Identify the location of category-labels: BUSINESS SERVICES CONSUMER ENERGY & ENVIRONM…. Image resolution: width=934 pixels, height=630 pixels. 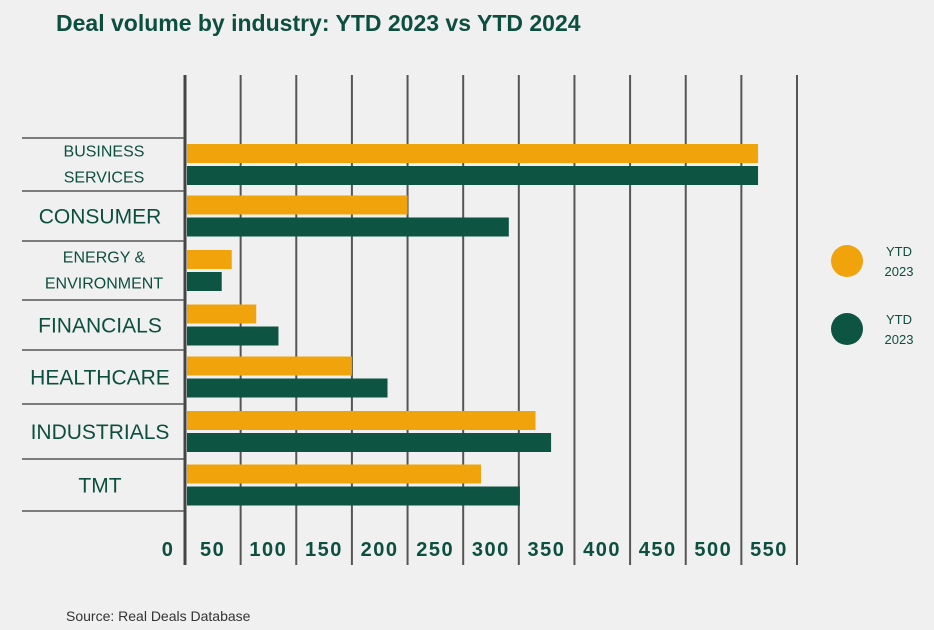
(100, 321).